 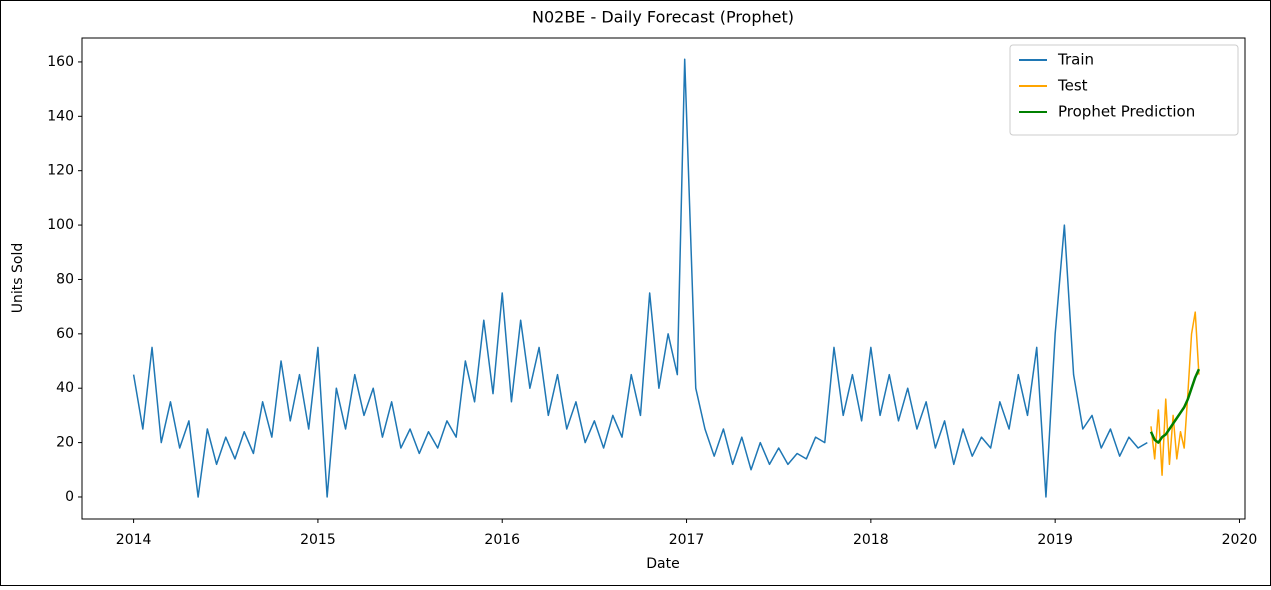 I want to click on legend-label: Prophet Prediction, so click(x=1126, y=112).